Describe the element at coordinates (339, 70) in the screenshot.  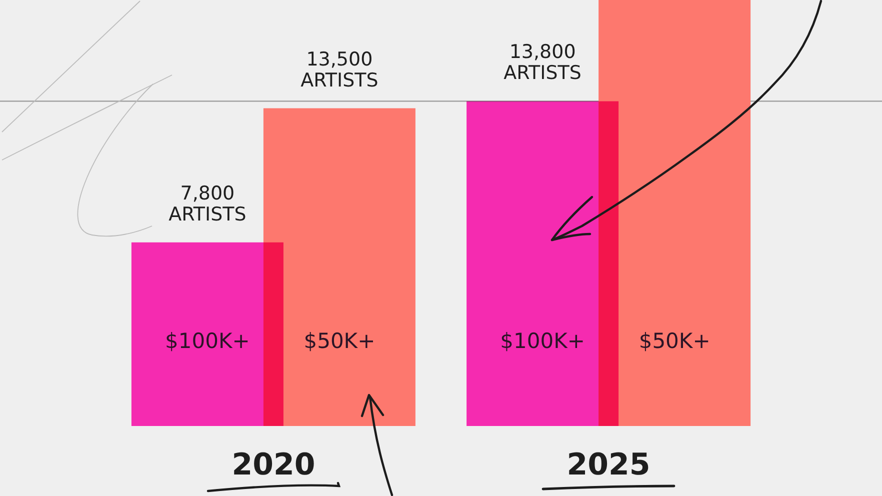
I see `data-label: 13,500 ARTISTS` at that location.